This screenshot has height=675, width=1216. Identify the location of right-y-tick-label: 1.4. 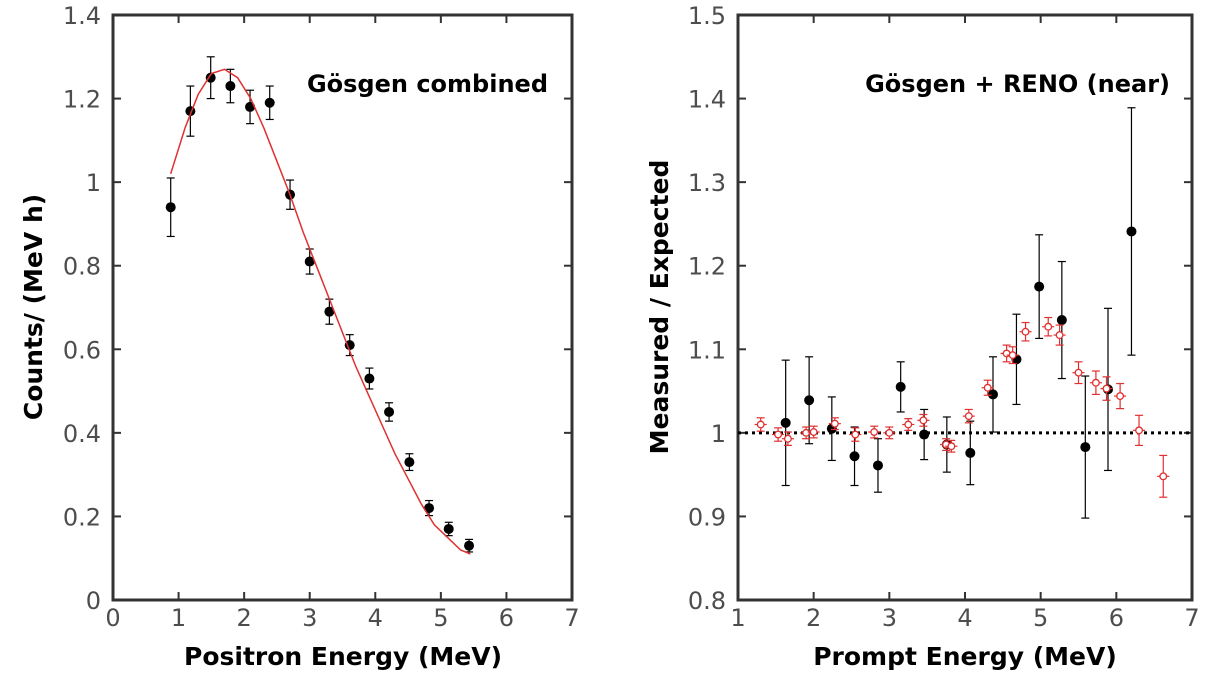
(707, 100).